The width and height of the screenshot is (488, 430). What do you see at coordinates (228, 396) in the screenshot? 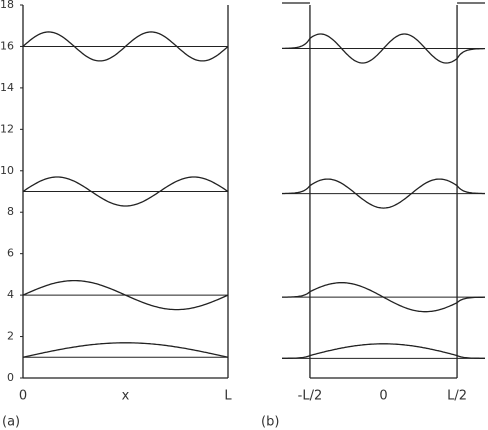
I see `x-tick-label: L` at bounding box center [228, 396].